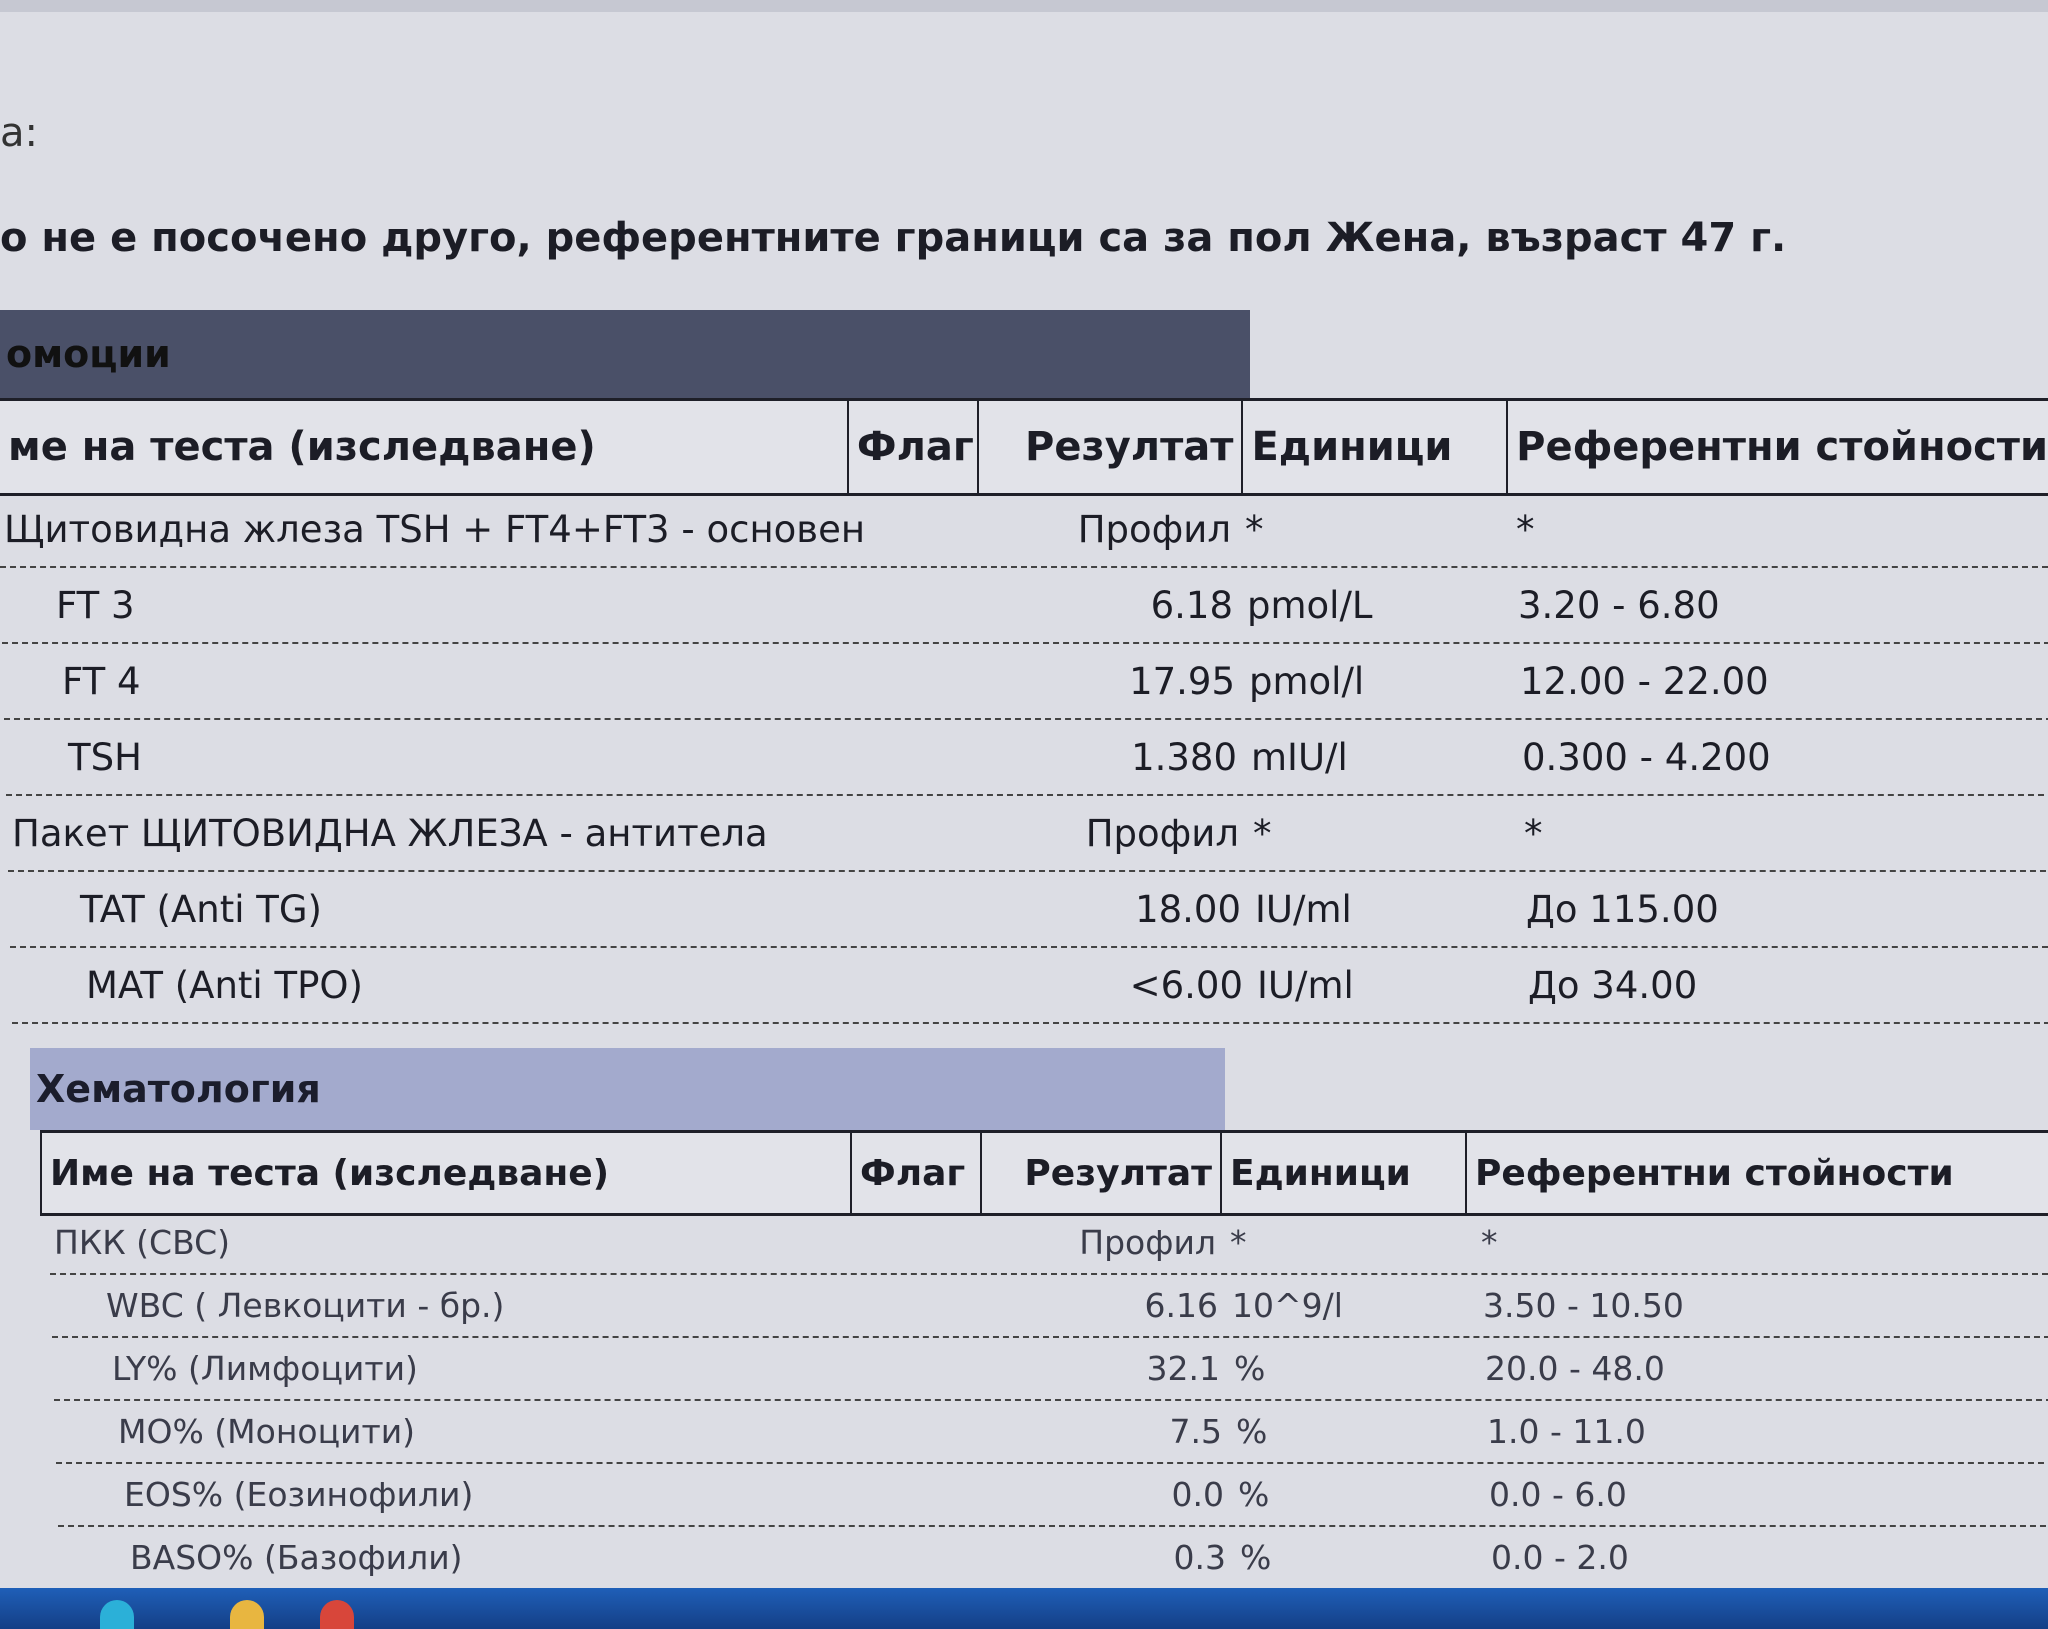 This screenshot has height=1629, width=2048. Describe the element at coordinates (265, 1368) in the screenshot. I see `test-name: LY% (Лимфоцити)` at that location.